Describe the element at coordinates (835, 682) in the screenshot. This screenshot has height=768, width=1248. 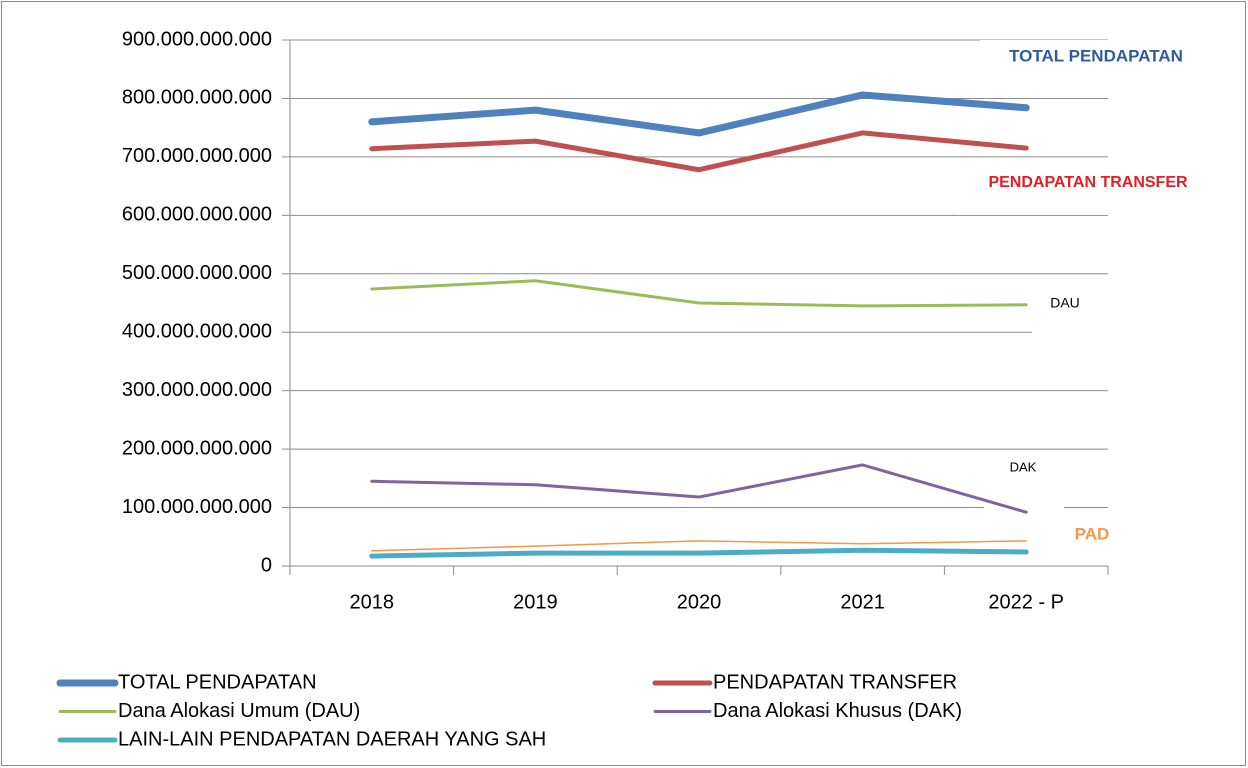
I see `legend-label: PENDAPATAN TRANSFER` at that location.